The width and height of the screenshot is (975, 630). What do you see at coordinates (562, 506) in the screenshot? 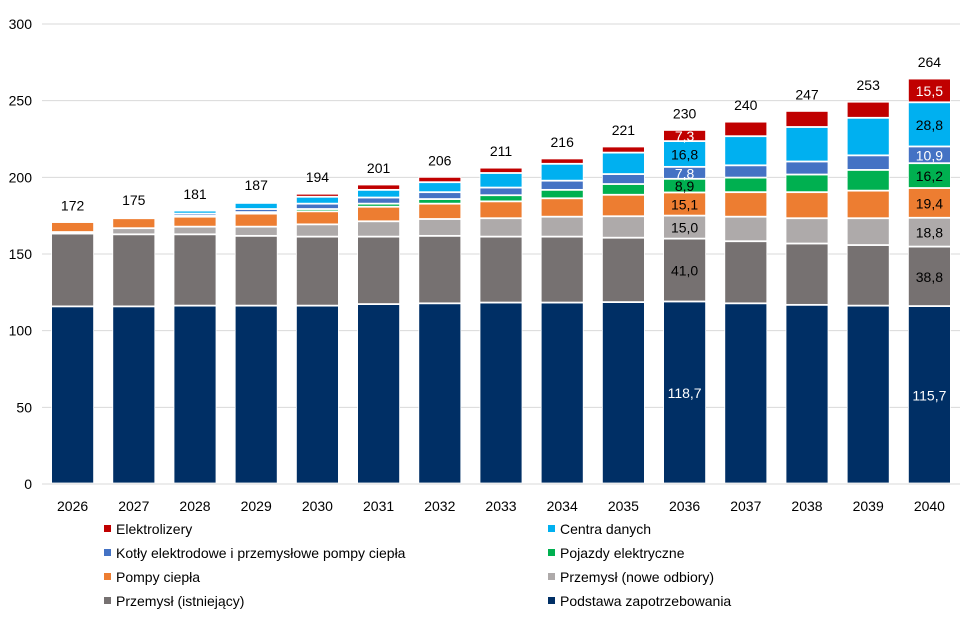
I see `x-tick-label: 2034` at bounding box center [562, 506].